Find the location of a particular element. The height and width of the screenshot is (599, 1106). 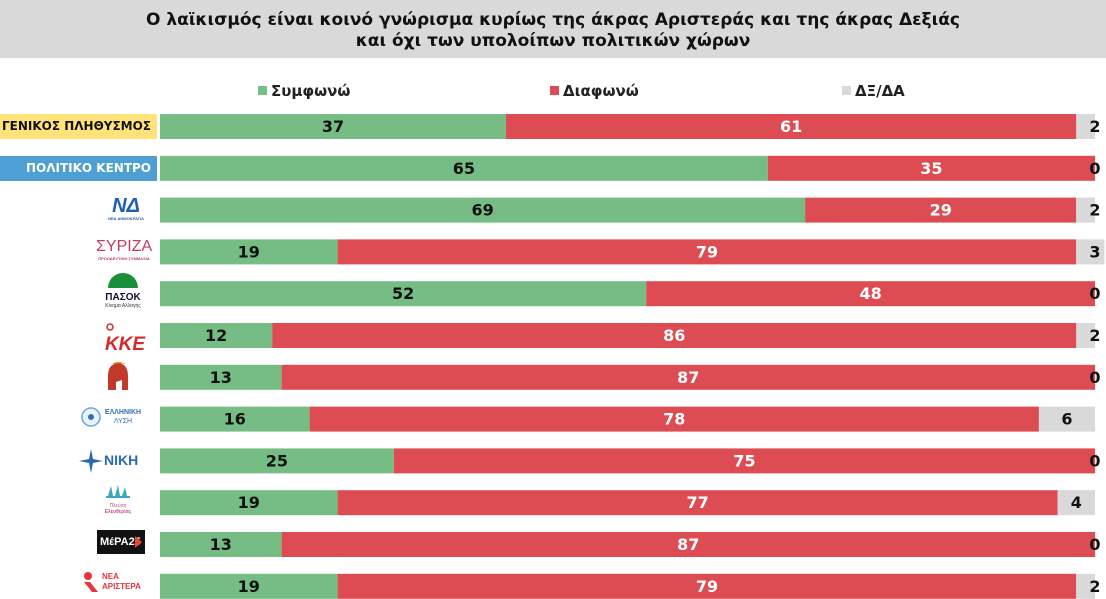

value-label-agree-11: 19 is located at coordinates (249, 586).